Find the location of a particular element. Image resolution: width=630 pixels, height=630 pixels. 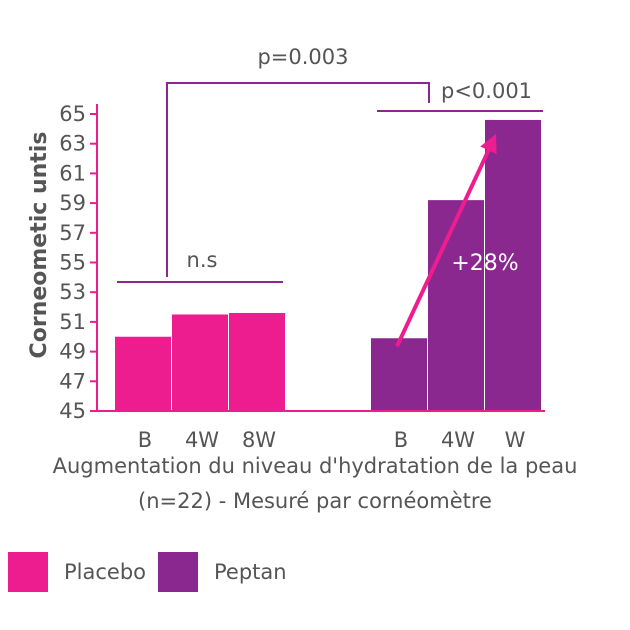

placebo-swatch is located at coordinates (28, 572).